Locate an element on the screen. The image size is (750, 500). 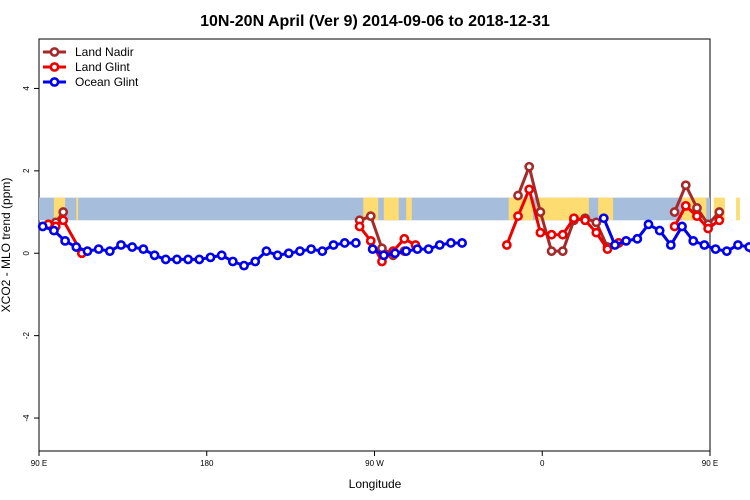
legend-item: Land Nadir is located at coordinates (88, 52).